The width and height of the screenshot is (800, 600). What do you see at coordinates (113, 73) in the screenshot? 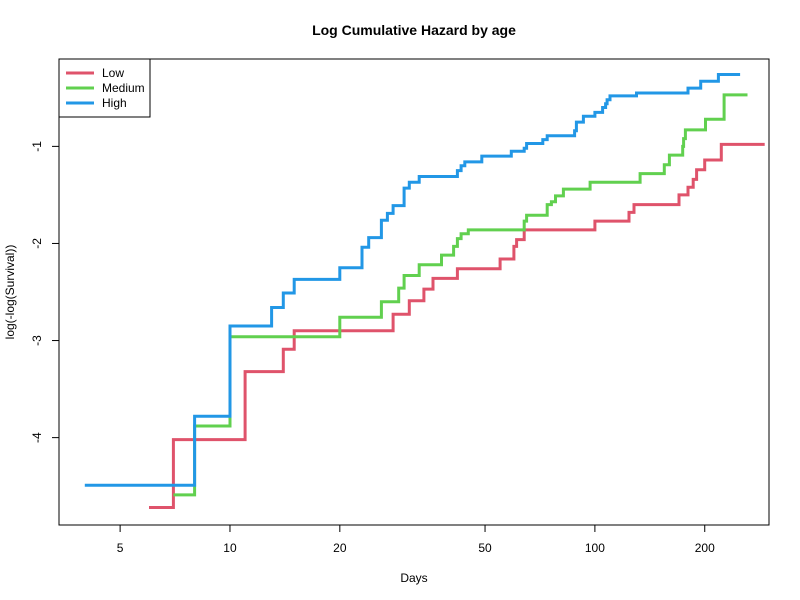
I see `legend-label-low: Low` at bounding box center [113, 73].